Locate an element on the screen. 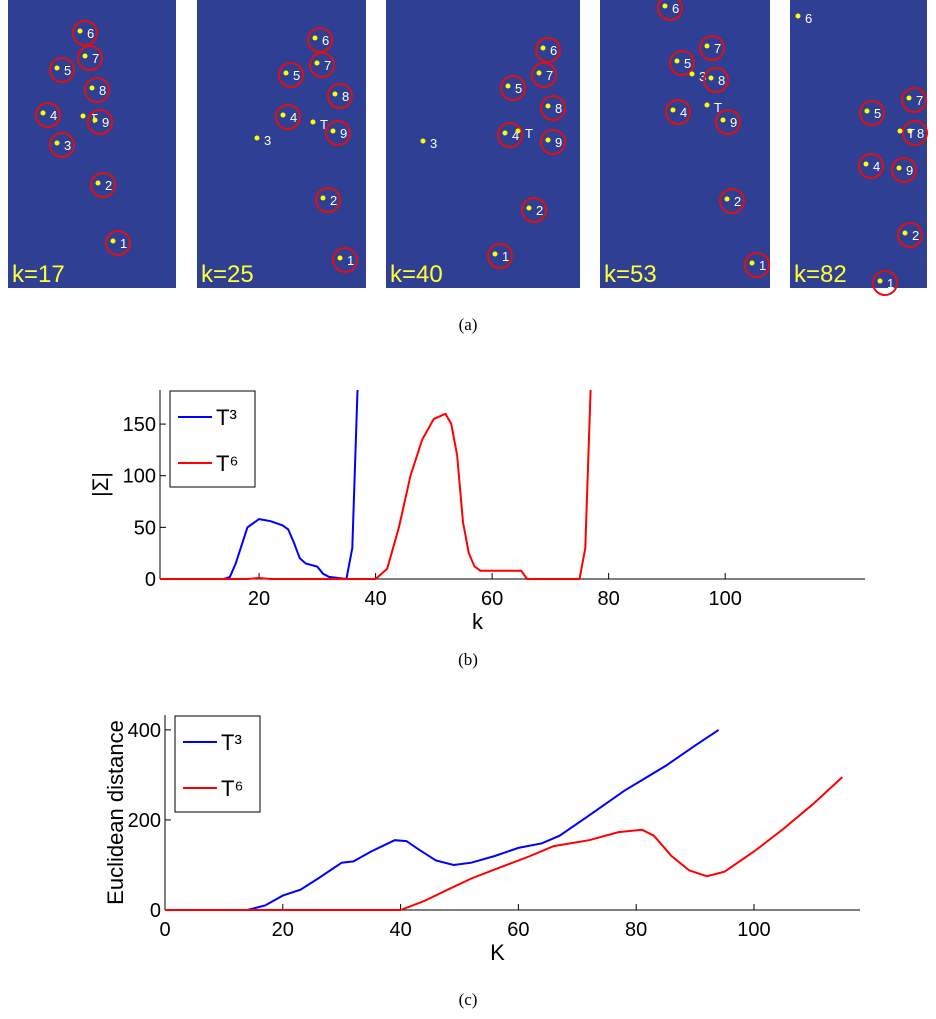 The image size is (936, 1019). frame: 6 7 53 8 4 T9 2 1 k=53 is located at coordinates (685, 144).